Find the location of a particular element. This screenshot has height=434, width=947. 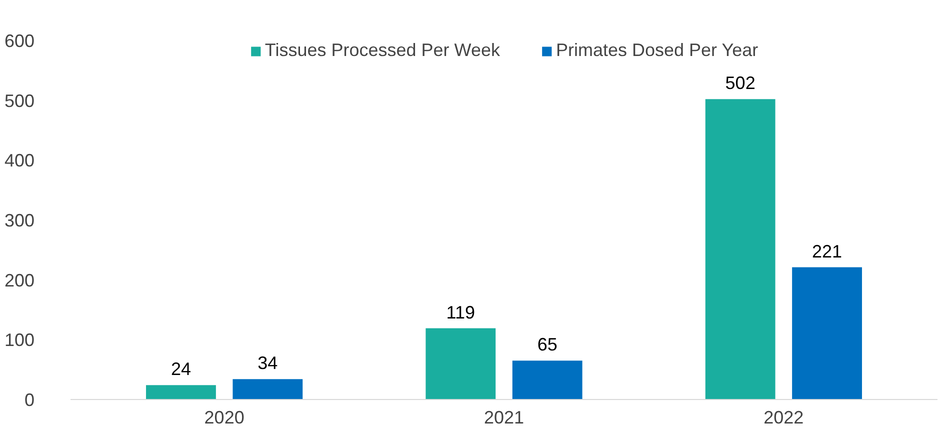

data-label: 119 is located at coordinates (461, 312).